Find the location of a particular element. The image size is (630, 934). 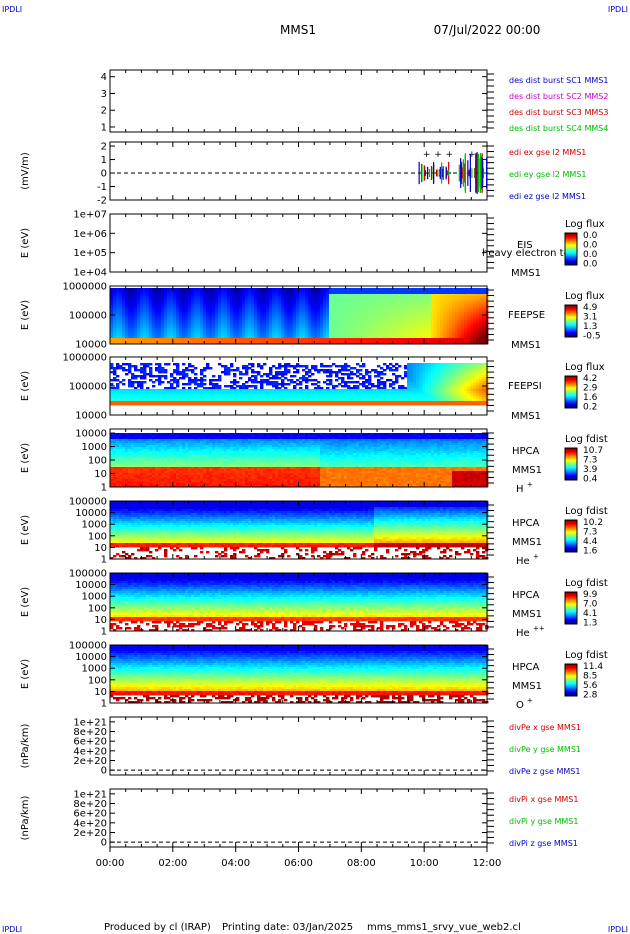

y-axis-label: E (eV) is located at coordinates (25, 243).